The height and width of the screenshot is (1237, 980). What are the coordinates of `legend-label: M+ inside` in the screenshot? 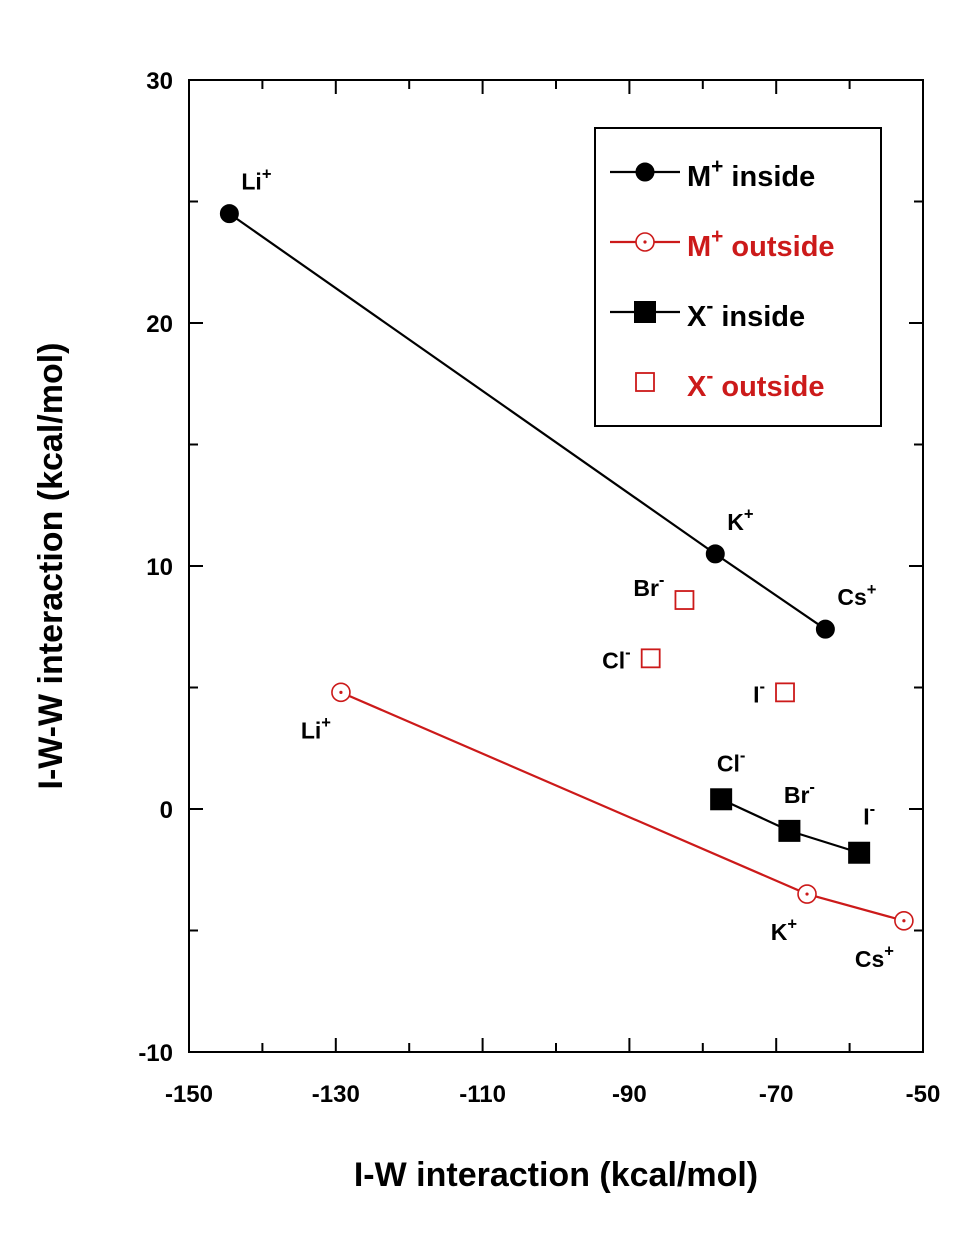 It's located at (751, 174).